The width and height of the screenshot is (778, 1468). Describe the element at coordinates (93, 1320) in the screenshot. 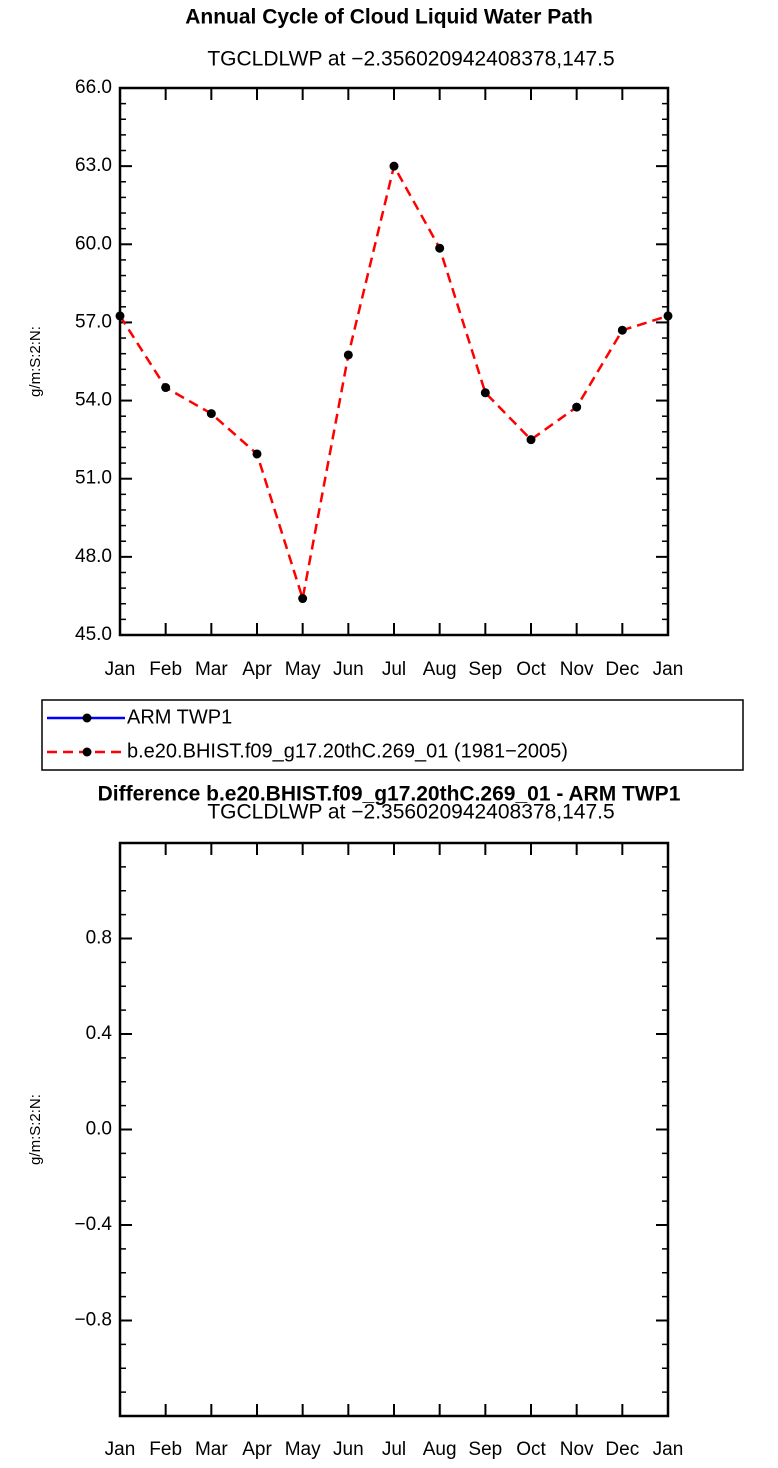

I see `y-tick-label: −0.8` at that location.